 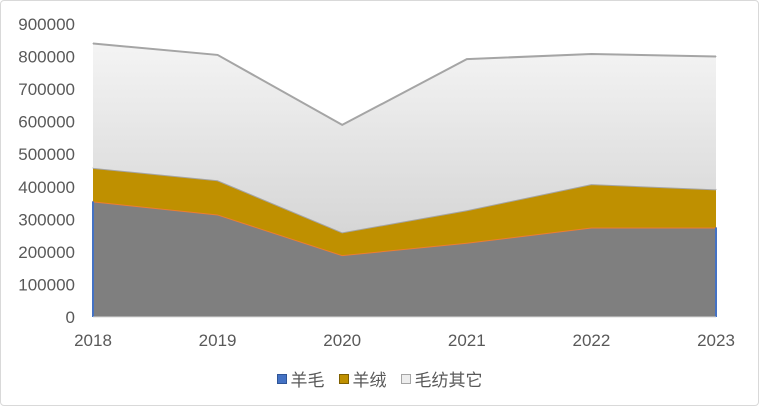 I want to click on legend-entry: 毛纺其它, so click(x=441, y=378).